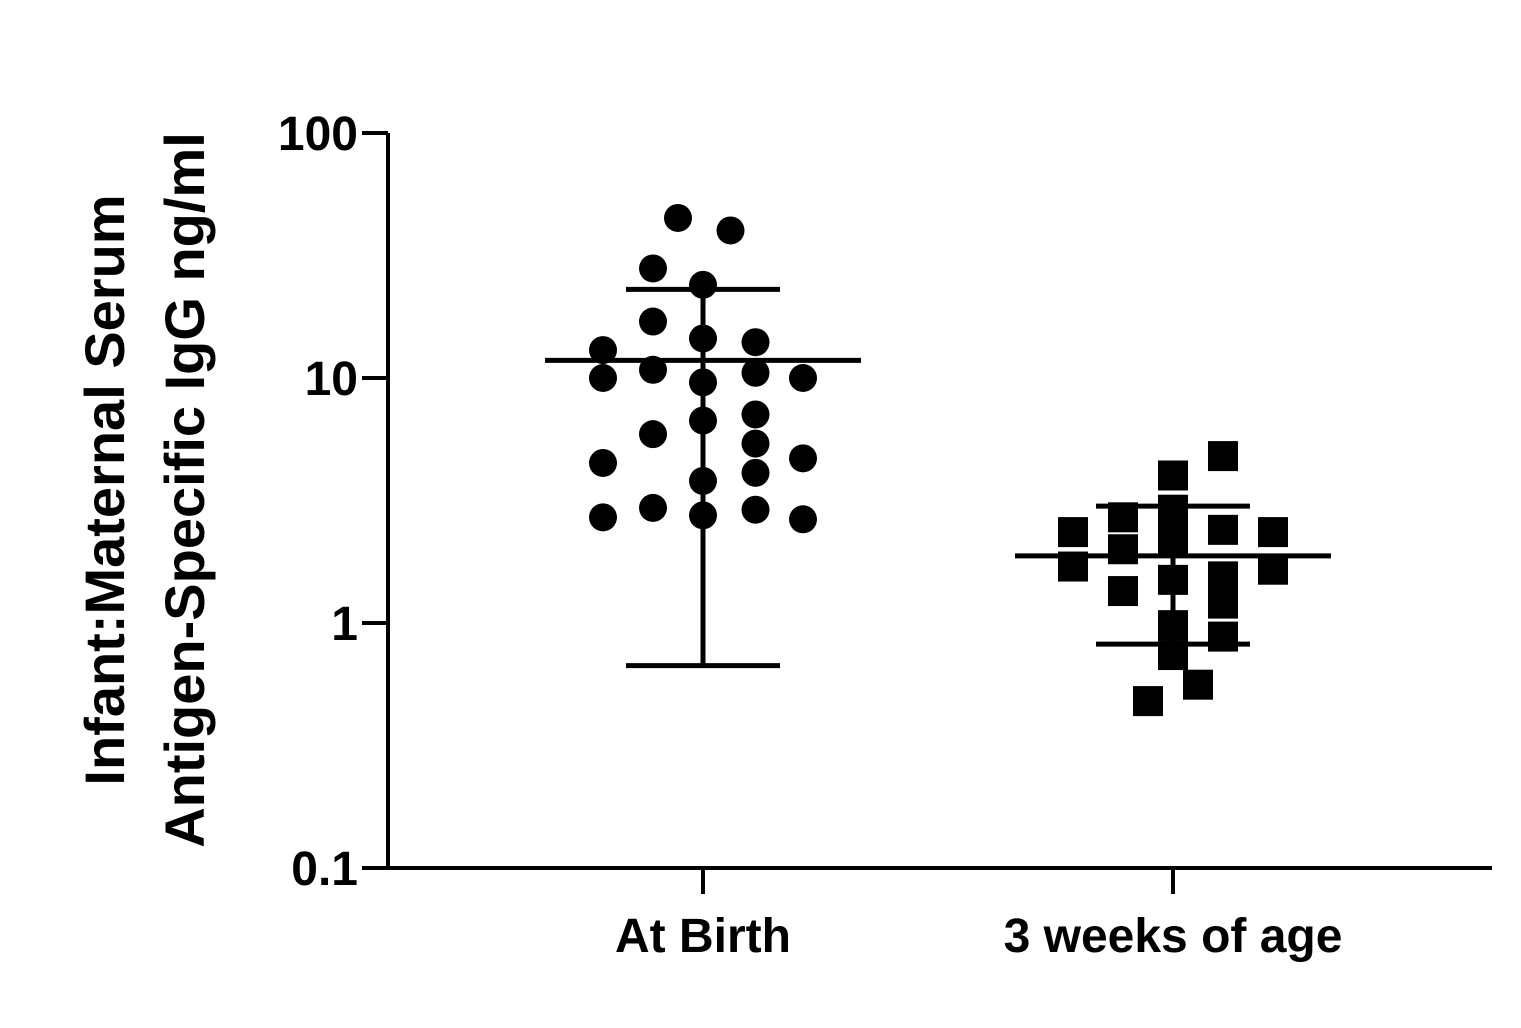  I want to click on x-tick-label-1: 3 weeks of age, so click(1173, 936).